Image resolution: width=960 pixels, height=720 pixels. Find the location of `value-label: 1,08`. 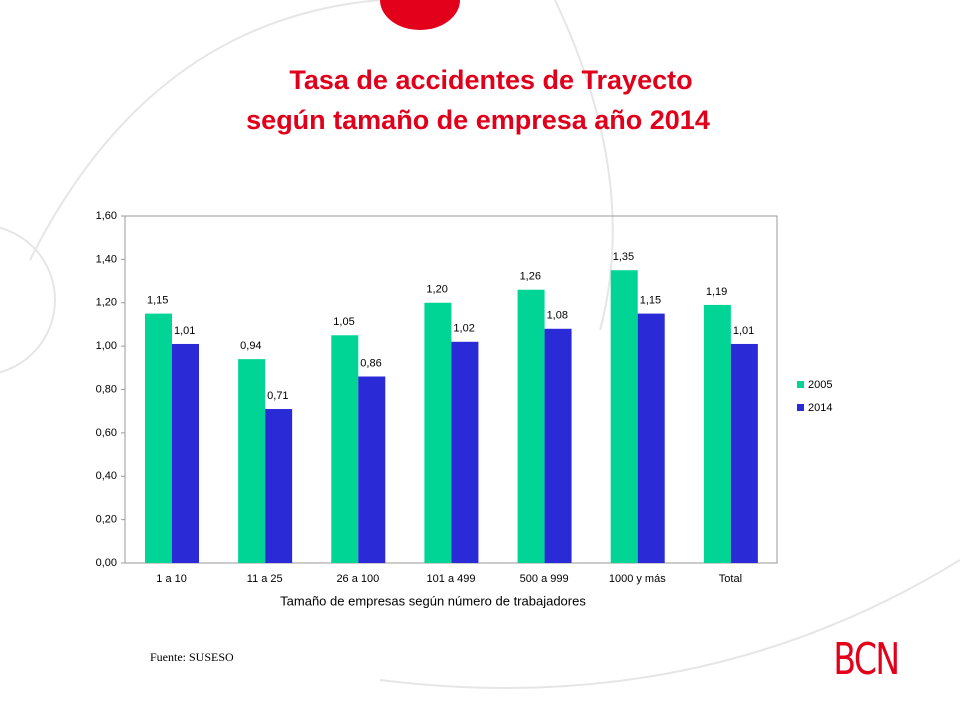

value-label: 1,08 is located at coordinates (557, 316).